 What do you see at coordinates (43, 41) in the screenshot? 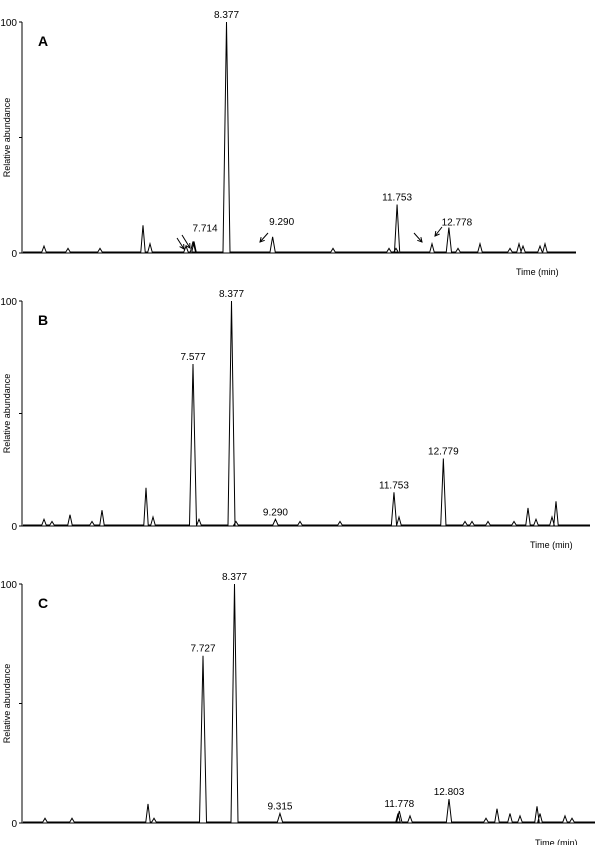
I see `panel-label: A` at bounding box center [43, 41].